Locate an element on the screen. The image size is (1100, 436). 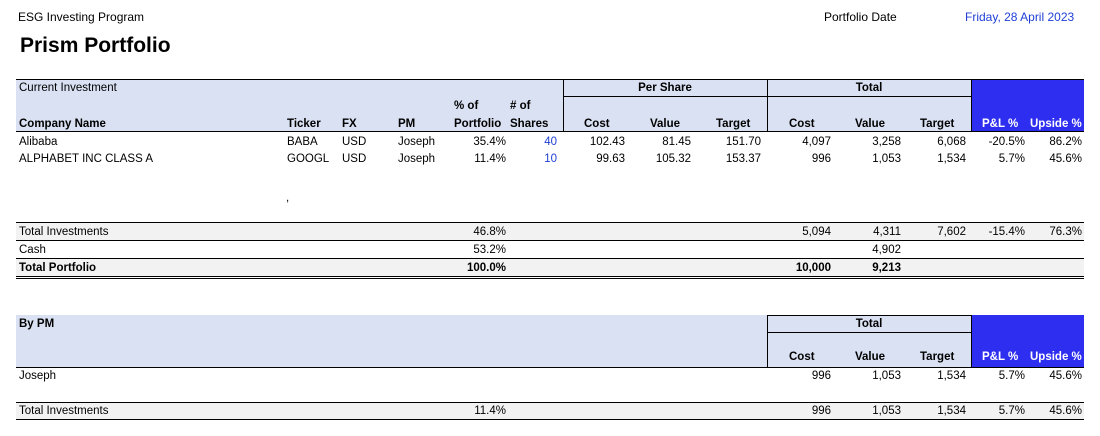
totals-value: 4,311 is located at coordinates (887, 232).